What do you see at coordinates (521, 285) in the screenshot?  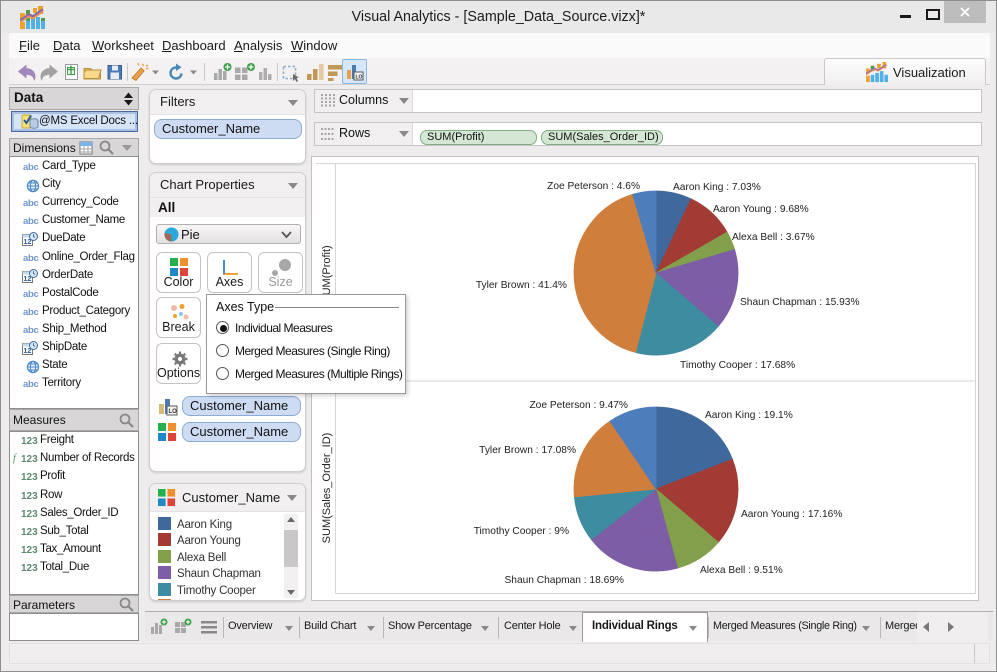 I see `svg-text: Tyler Brown : 41.4%` at bounding box center [521, 285].